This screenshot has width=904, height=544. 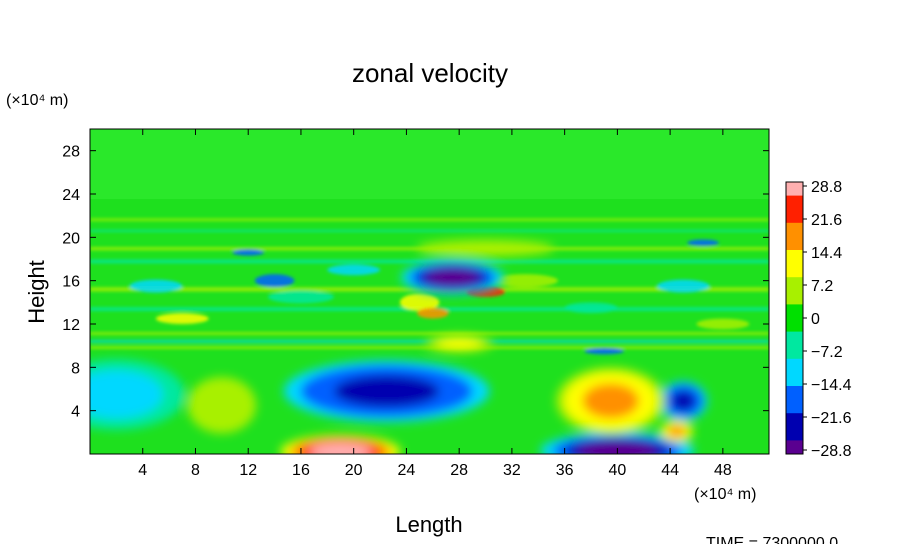 I want to click on y-unit-label: (×10⁴ m), so click(x=37, y=100).